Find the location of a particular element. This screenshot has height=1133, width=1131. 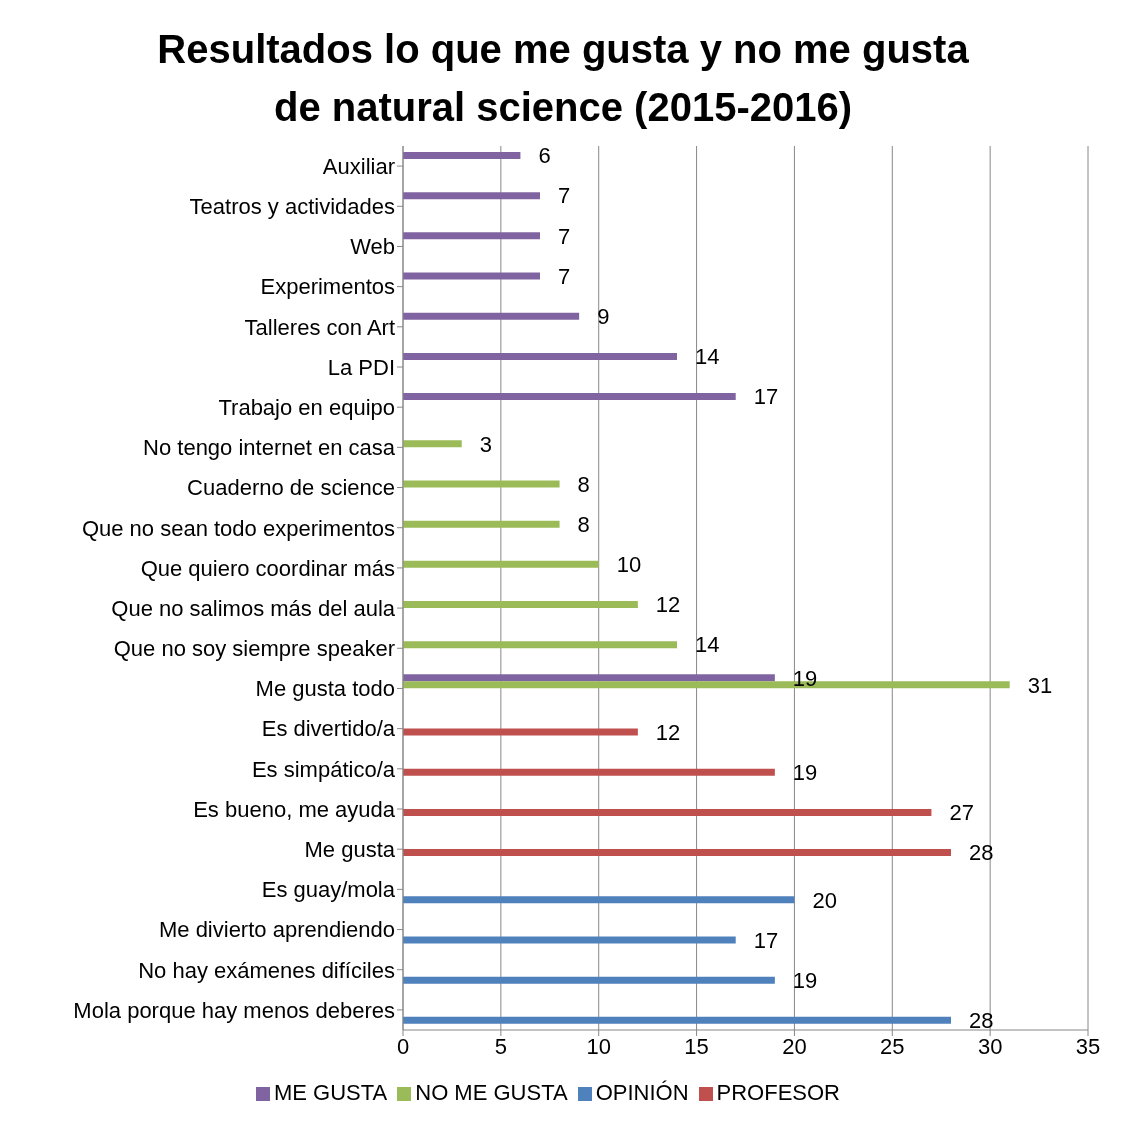

y-tick-label: Me gusta is located at coordinates (350, 849).